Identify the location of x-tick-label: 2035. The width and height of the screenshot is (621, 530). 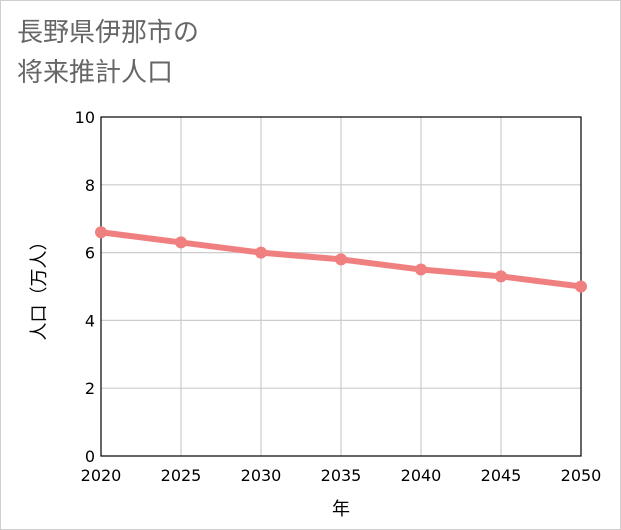
(341, 475).